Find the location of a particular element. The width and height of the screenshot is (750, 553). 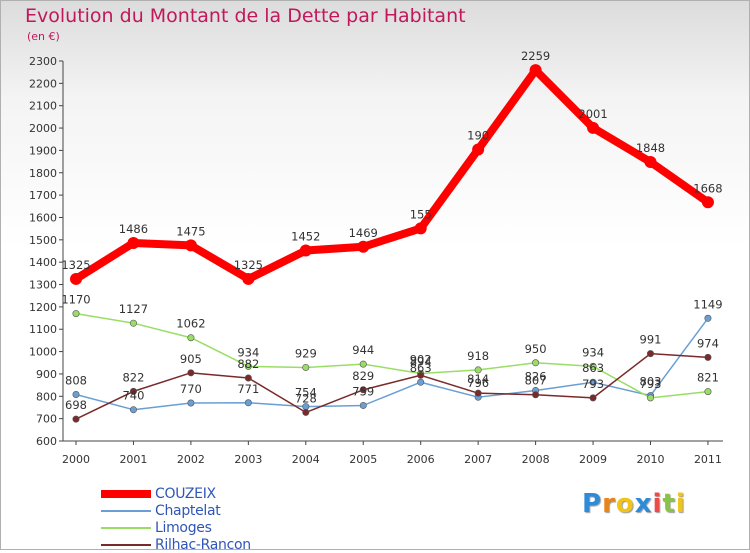

data-label: 863 is located at coordinates (421, 368).